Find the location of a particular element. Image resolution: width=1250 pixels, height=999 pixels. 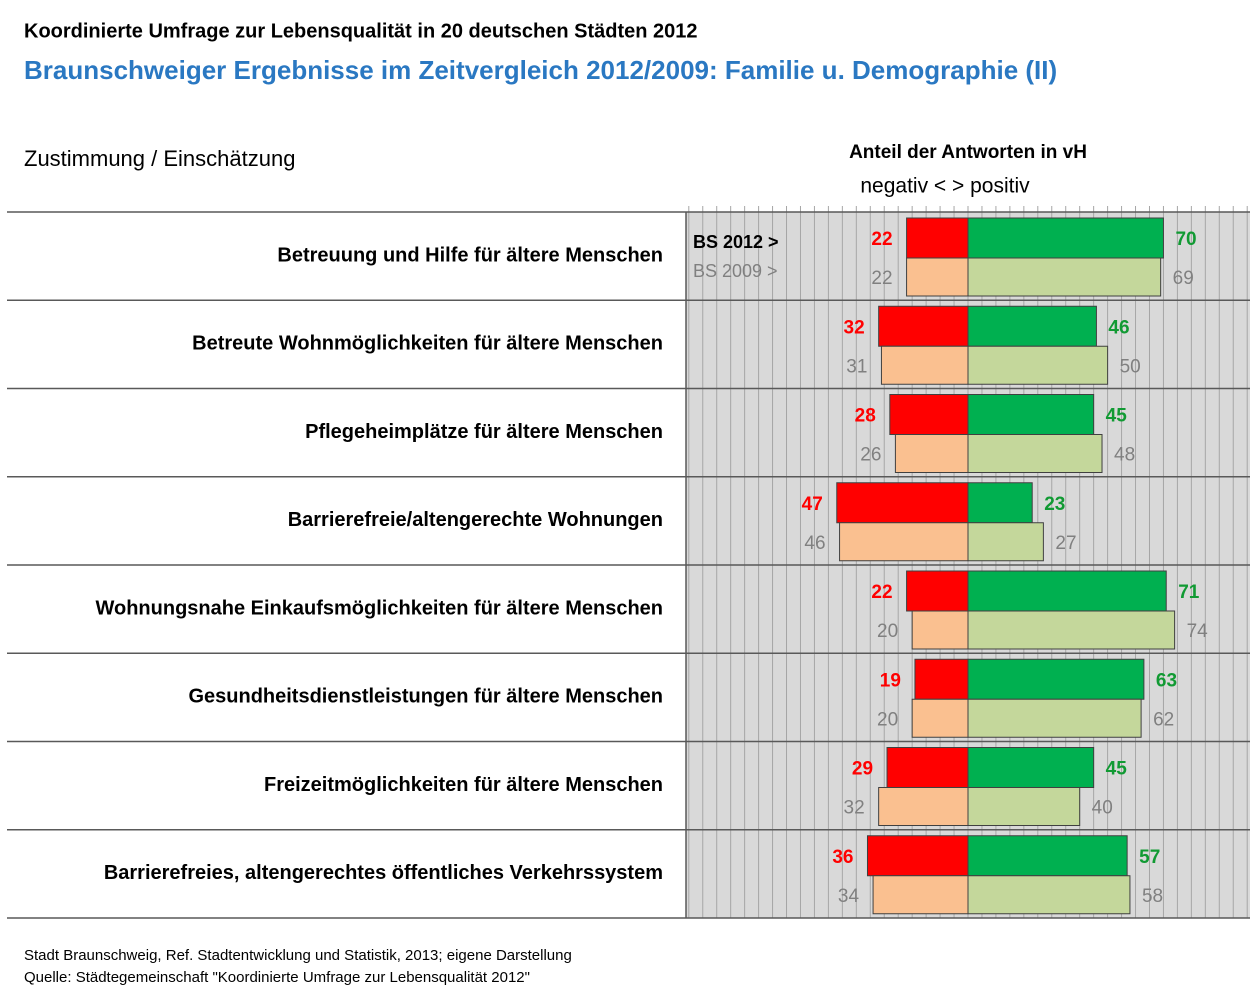

x-axis-sublabel: negativ < > positiv is located at coordinates (945, 186).